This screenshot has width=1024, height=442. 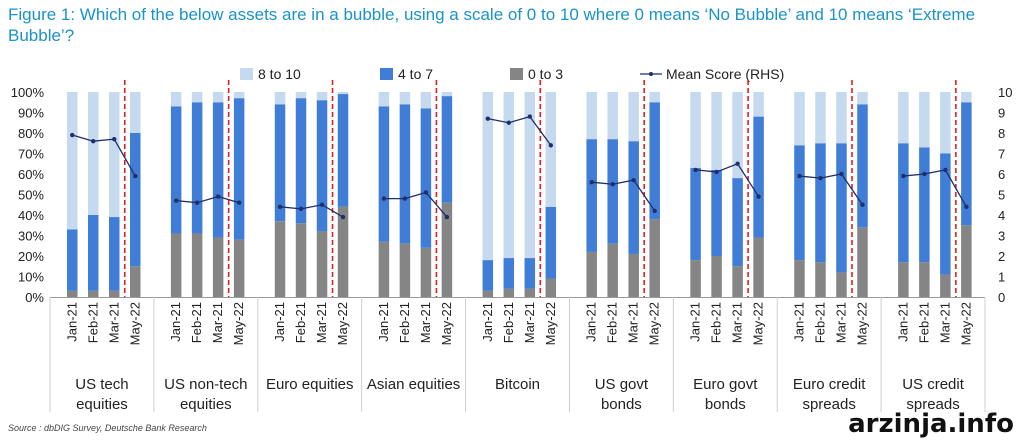 I want to click on right-axis-tick-label: 8, so click(x=1001, y=133).